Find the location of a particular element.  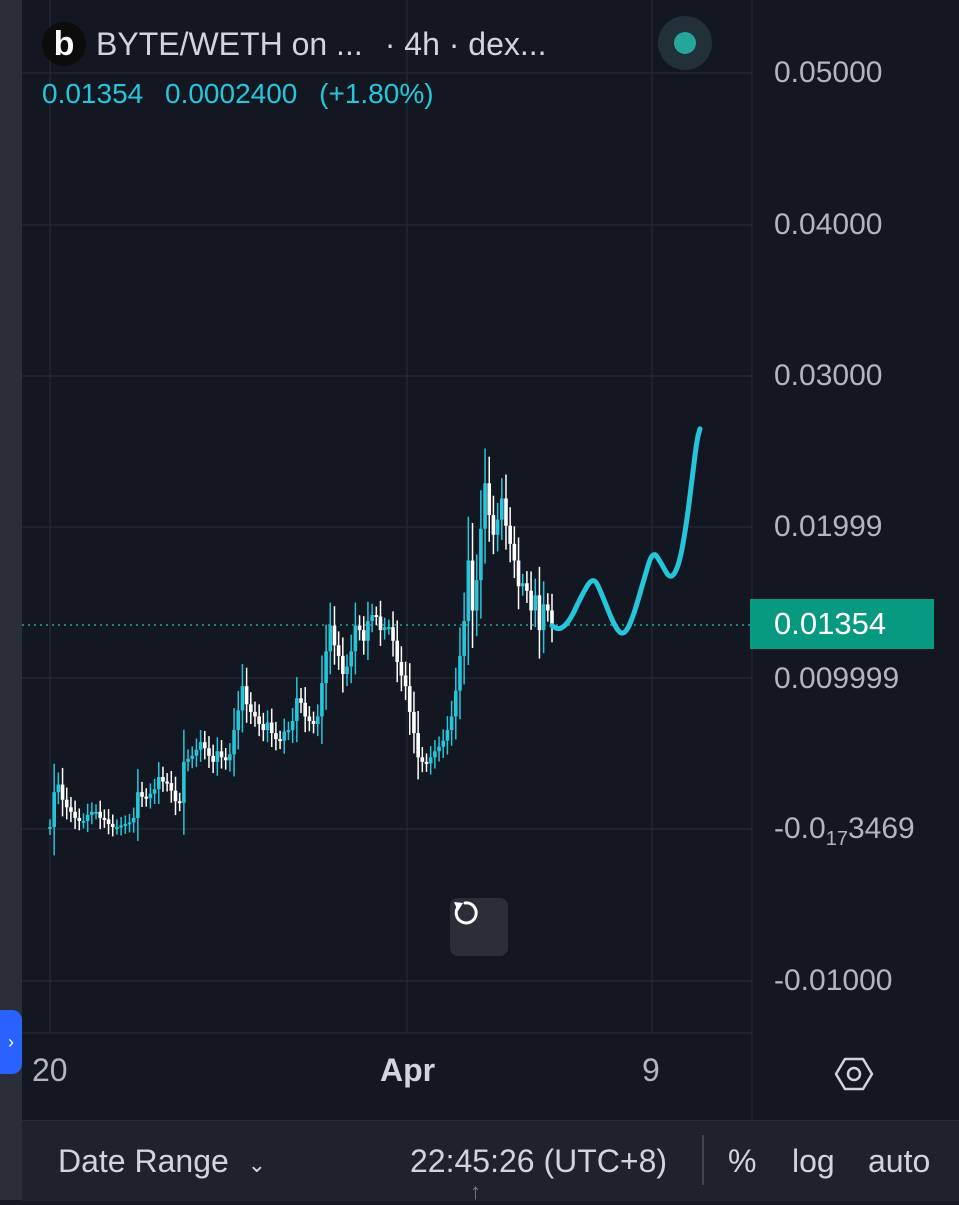

legend-change: 0.0002400 is located at coordinates (231, 93).